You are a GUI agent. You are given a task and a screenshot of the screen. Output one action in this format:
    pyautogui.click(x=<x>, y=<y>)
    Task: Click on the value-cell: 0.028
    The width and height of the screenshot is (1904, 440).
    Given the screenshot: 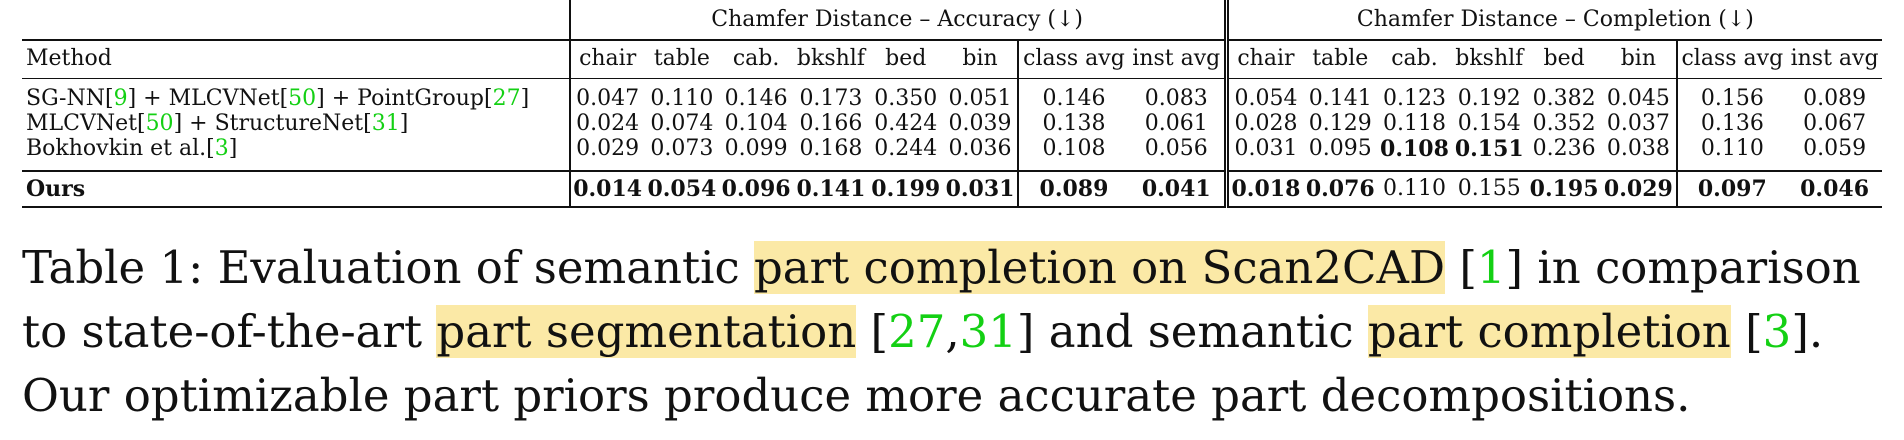 What is the action you would take?
    pyautogui.click(x=1263, y=123)
    